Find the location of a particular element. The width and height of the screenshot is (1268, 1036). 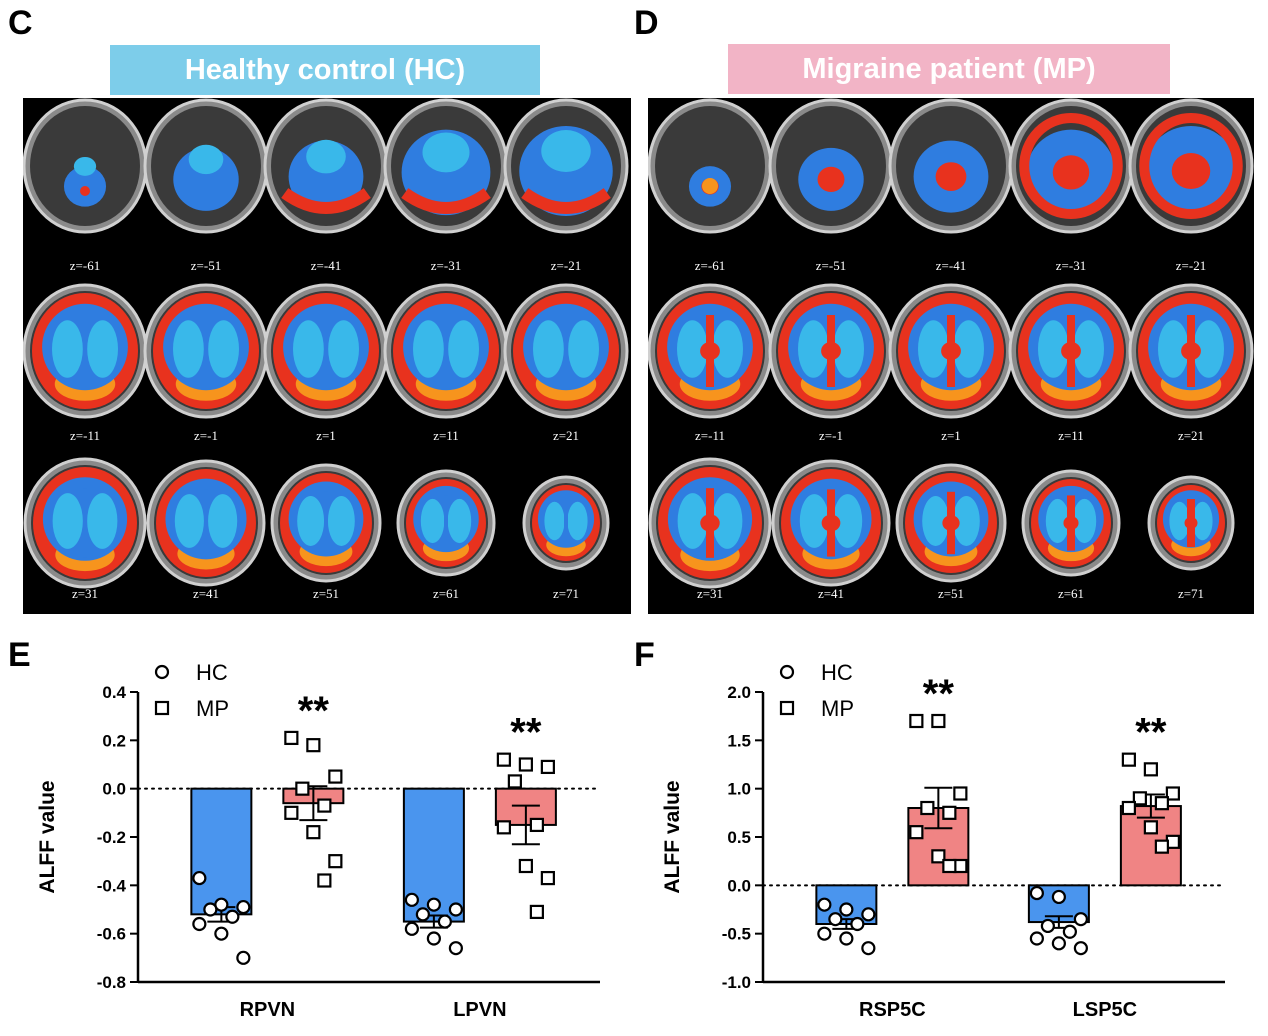

category-label: LSP5C is located at coordinates (1105, 1010).